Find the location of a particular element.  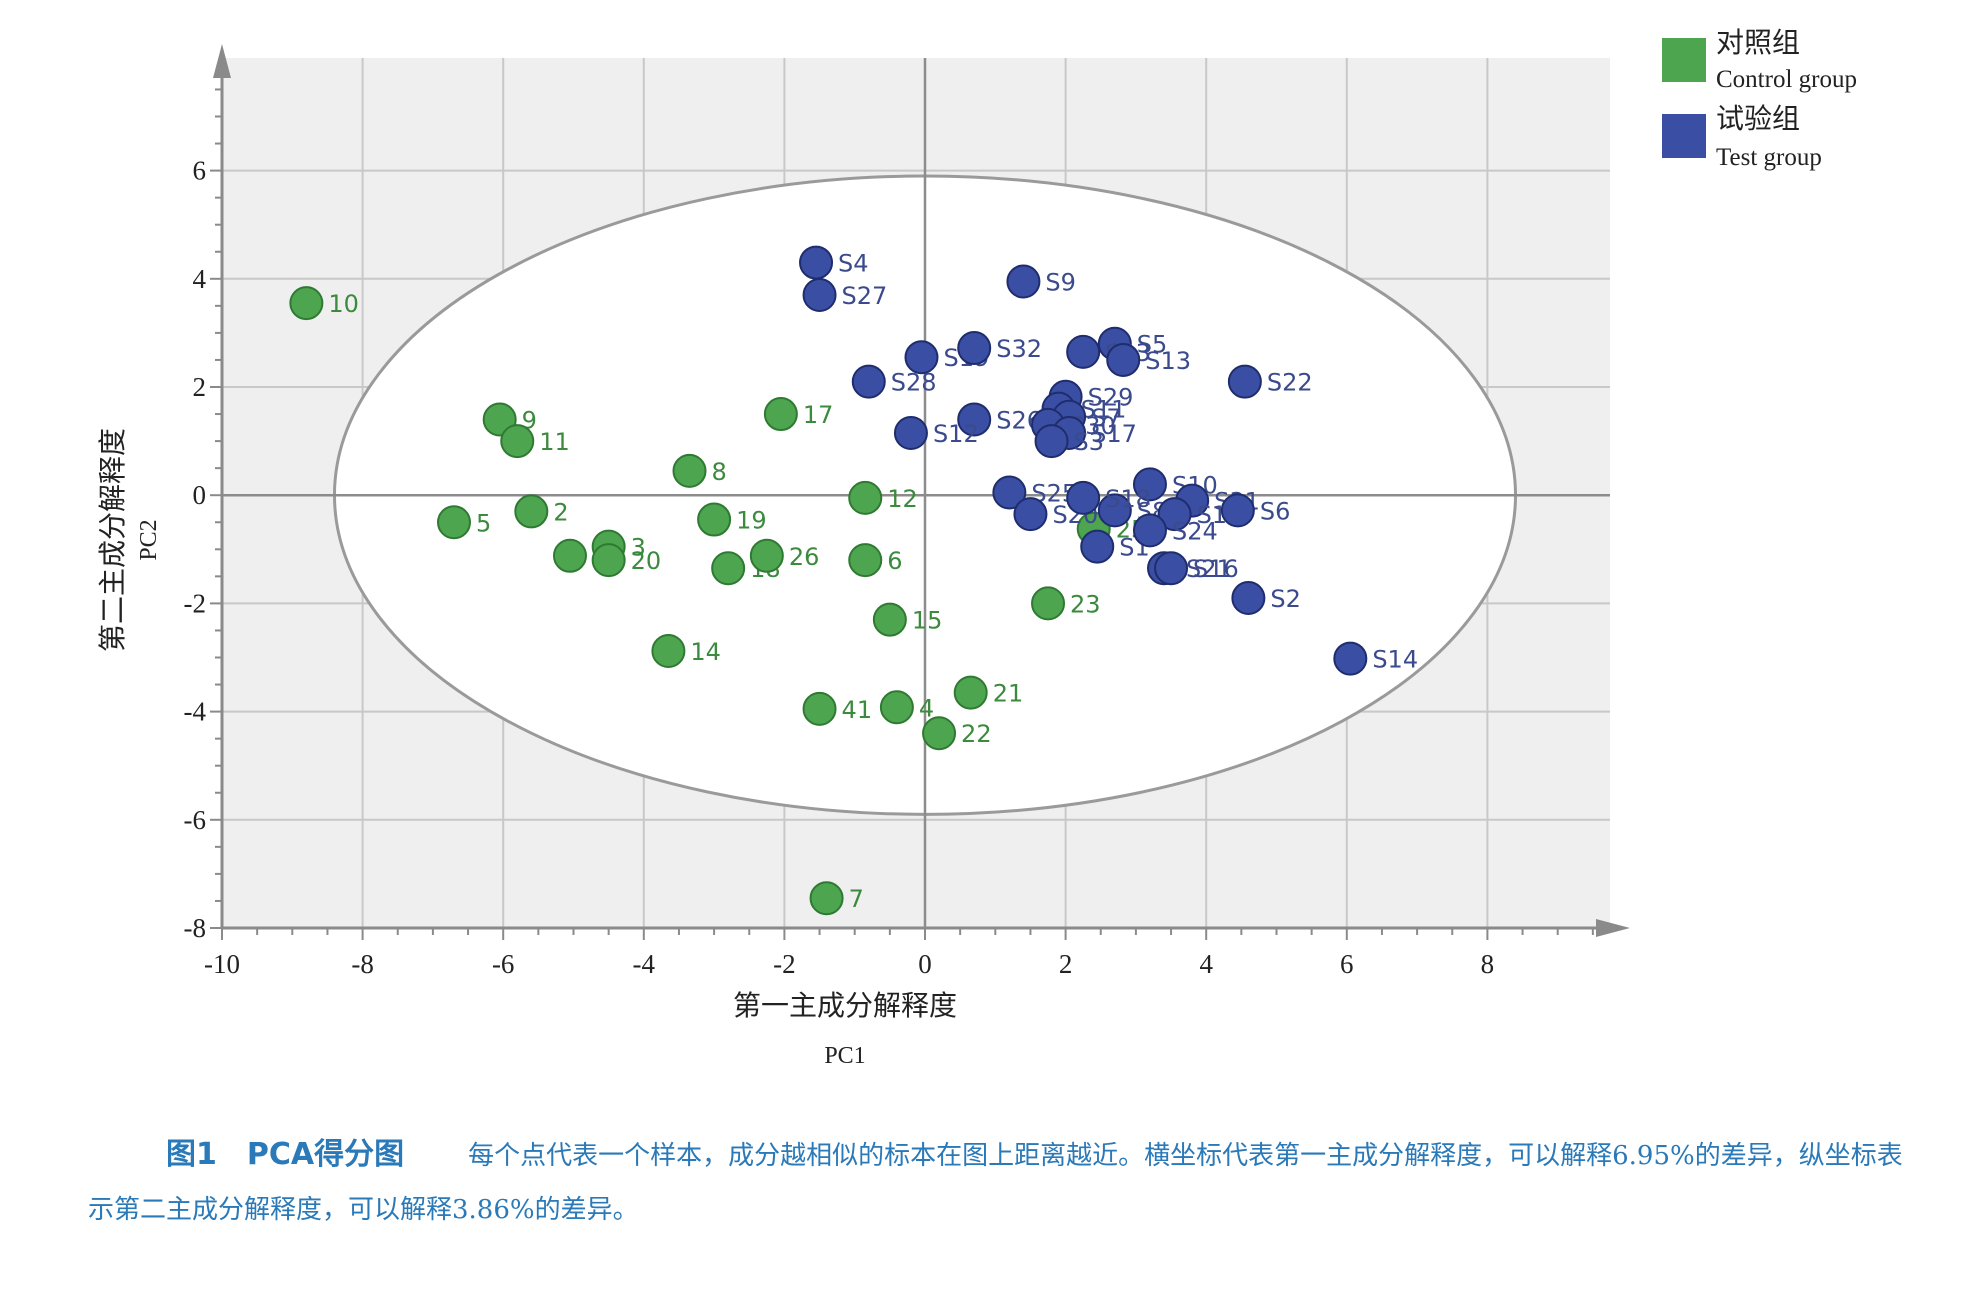

control-point-label: 10 is located at coordinates (343, 304).